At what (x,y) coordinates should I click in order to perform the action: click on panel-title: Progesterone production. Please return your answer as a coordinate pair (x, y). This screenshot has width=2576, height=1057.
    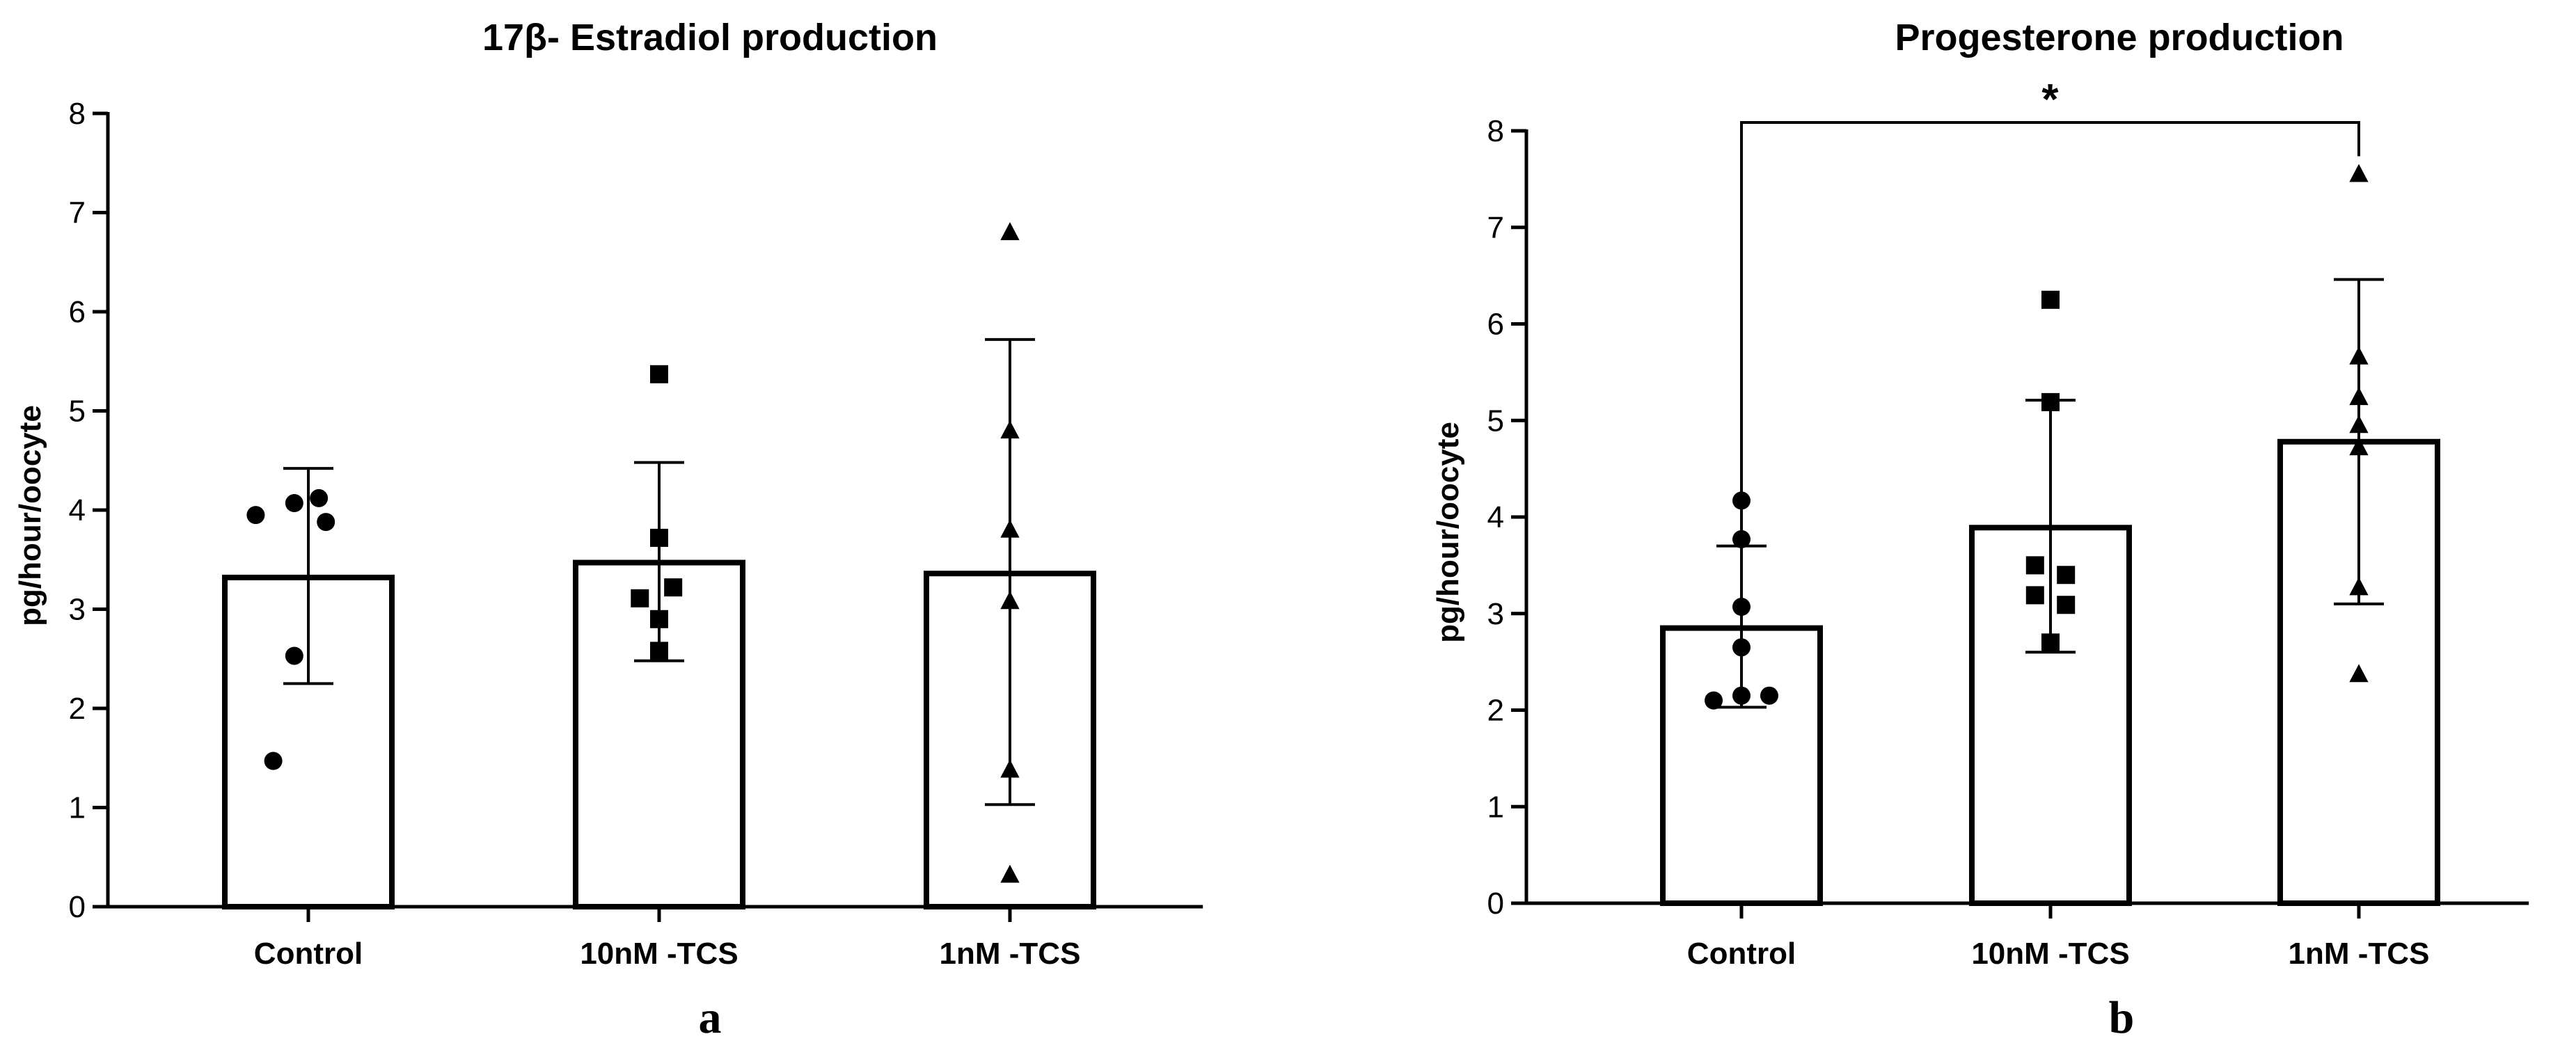
    Looking at the image, I should click on (2119, 37).